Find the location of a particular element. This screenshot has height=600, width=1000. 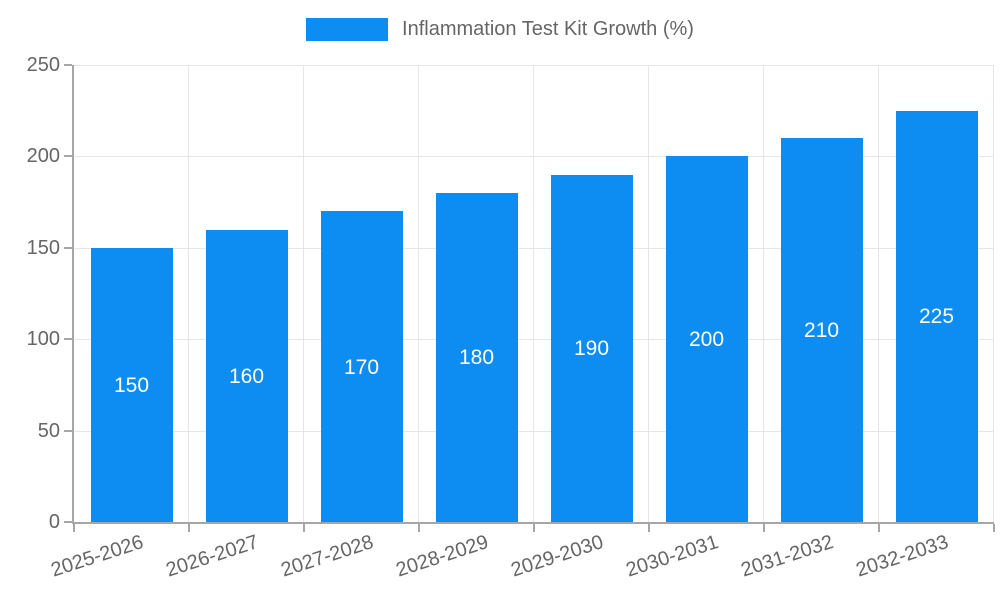

bar-2026-2027 is located at coordinates (246, 375).